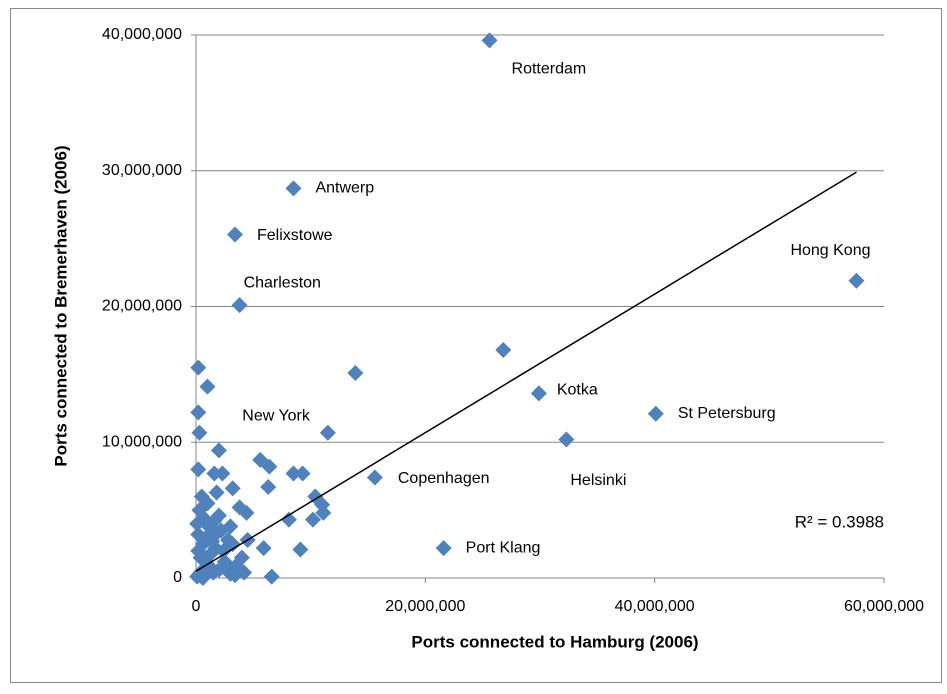  Describe the element at coordinates (177, 577) in the screenshot. I see `y-tick-label: 0` at that location.